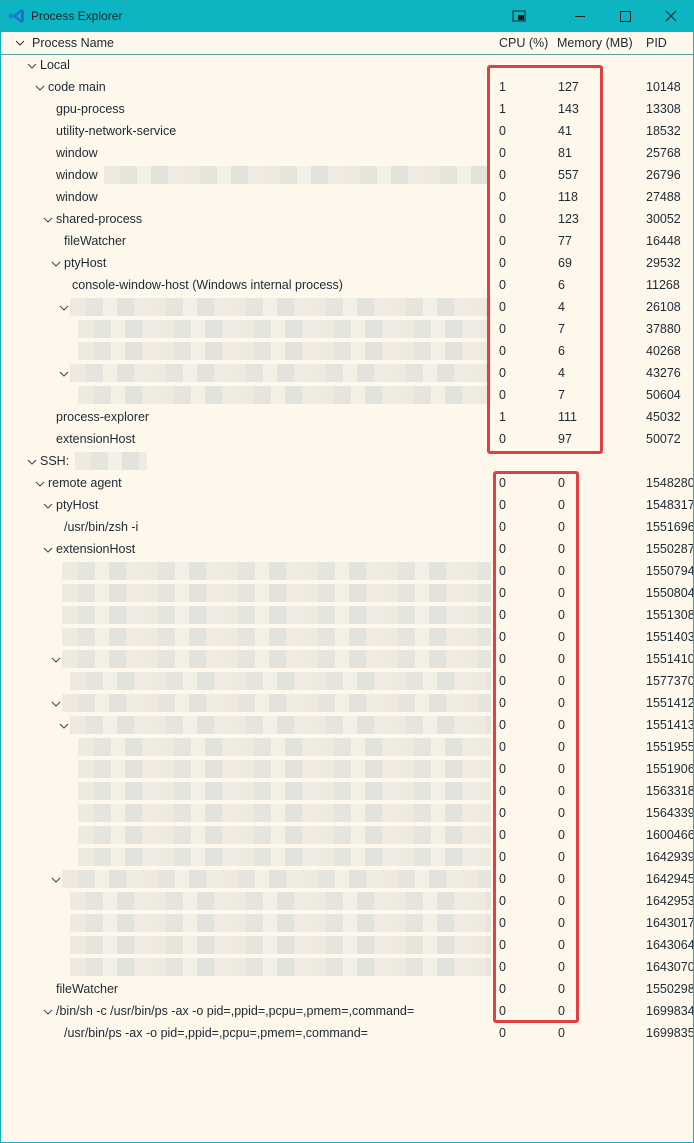 The height and width of the screenshot is (1143, 694). I want to click on process-row: 0 0 1550804, so click(347, 593).